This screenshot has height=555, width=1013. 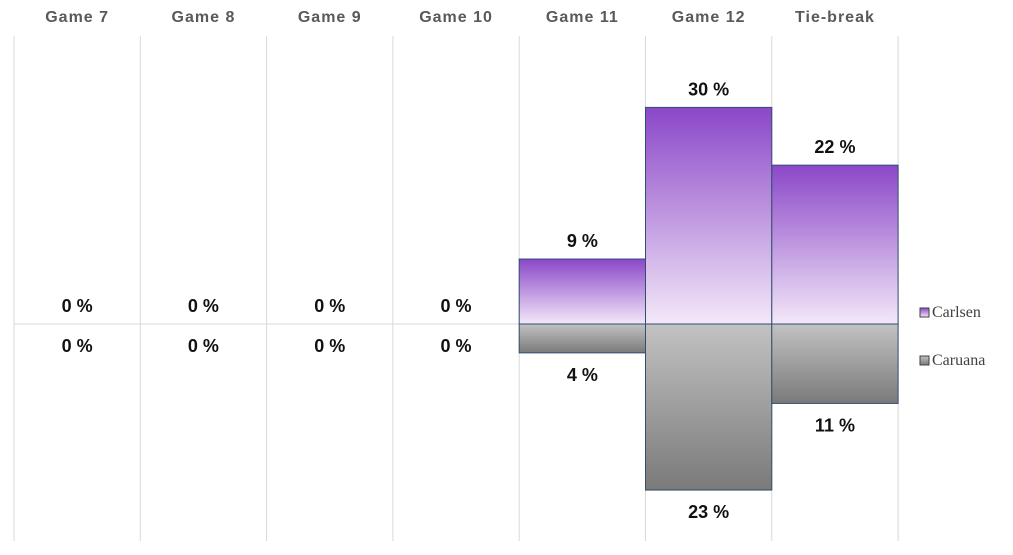 I want to click on legend: Carlsen Caruana, so click(x=952, y=336).